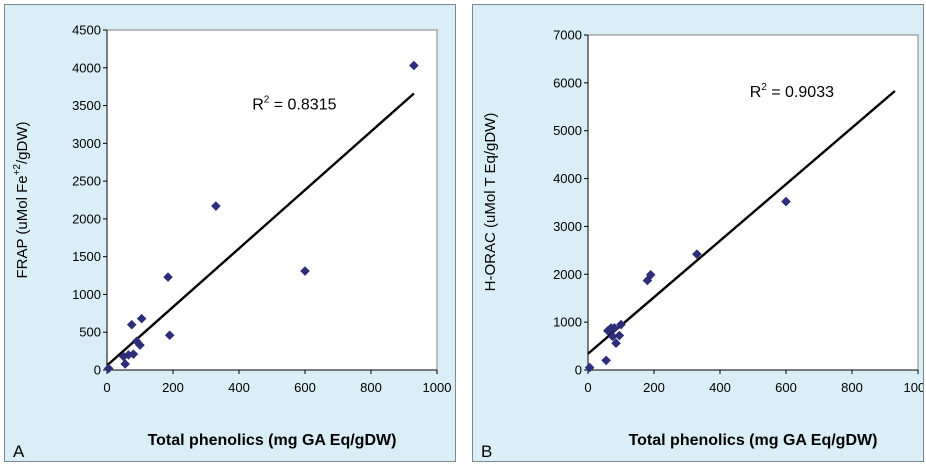 The image size is (926, 466). I want to click on y-tick-label: 500, so click(90, 332).